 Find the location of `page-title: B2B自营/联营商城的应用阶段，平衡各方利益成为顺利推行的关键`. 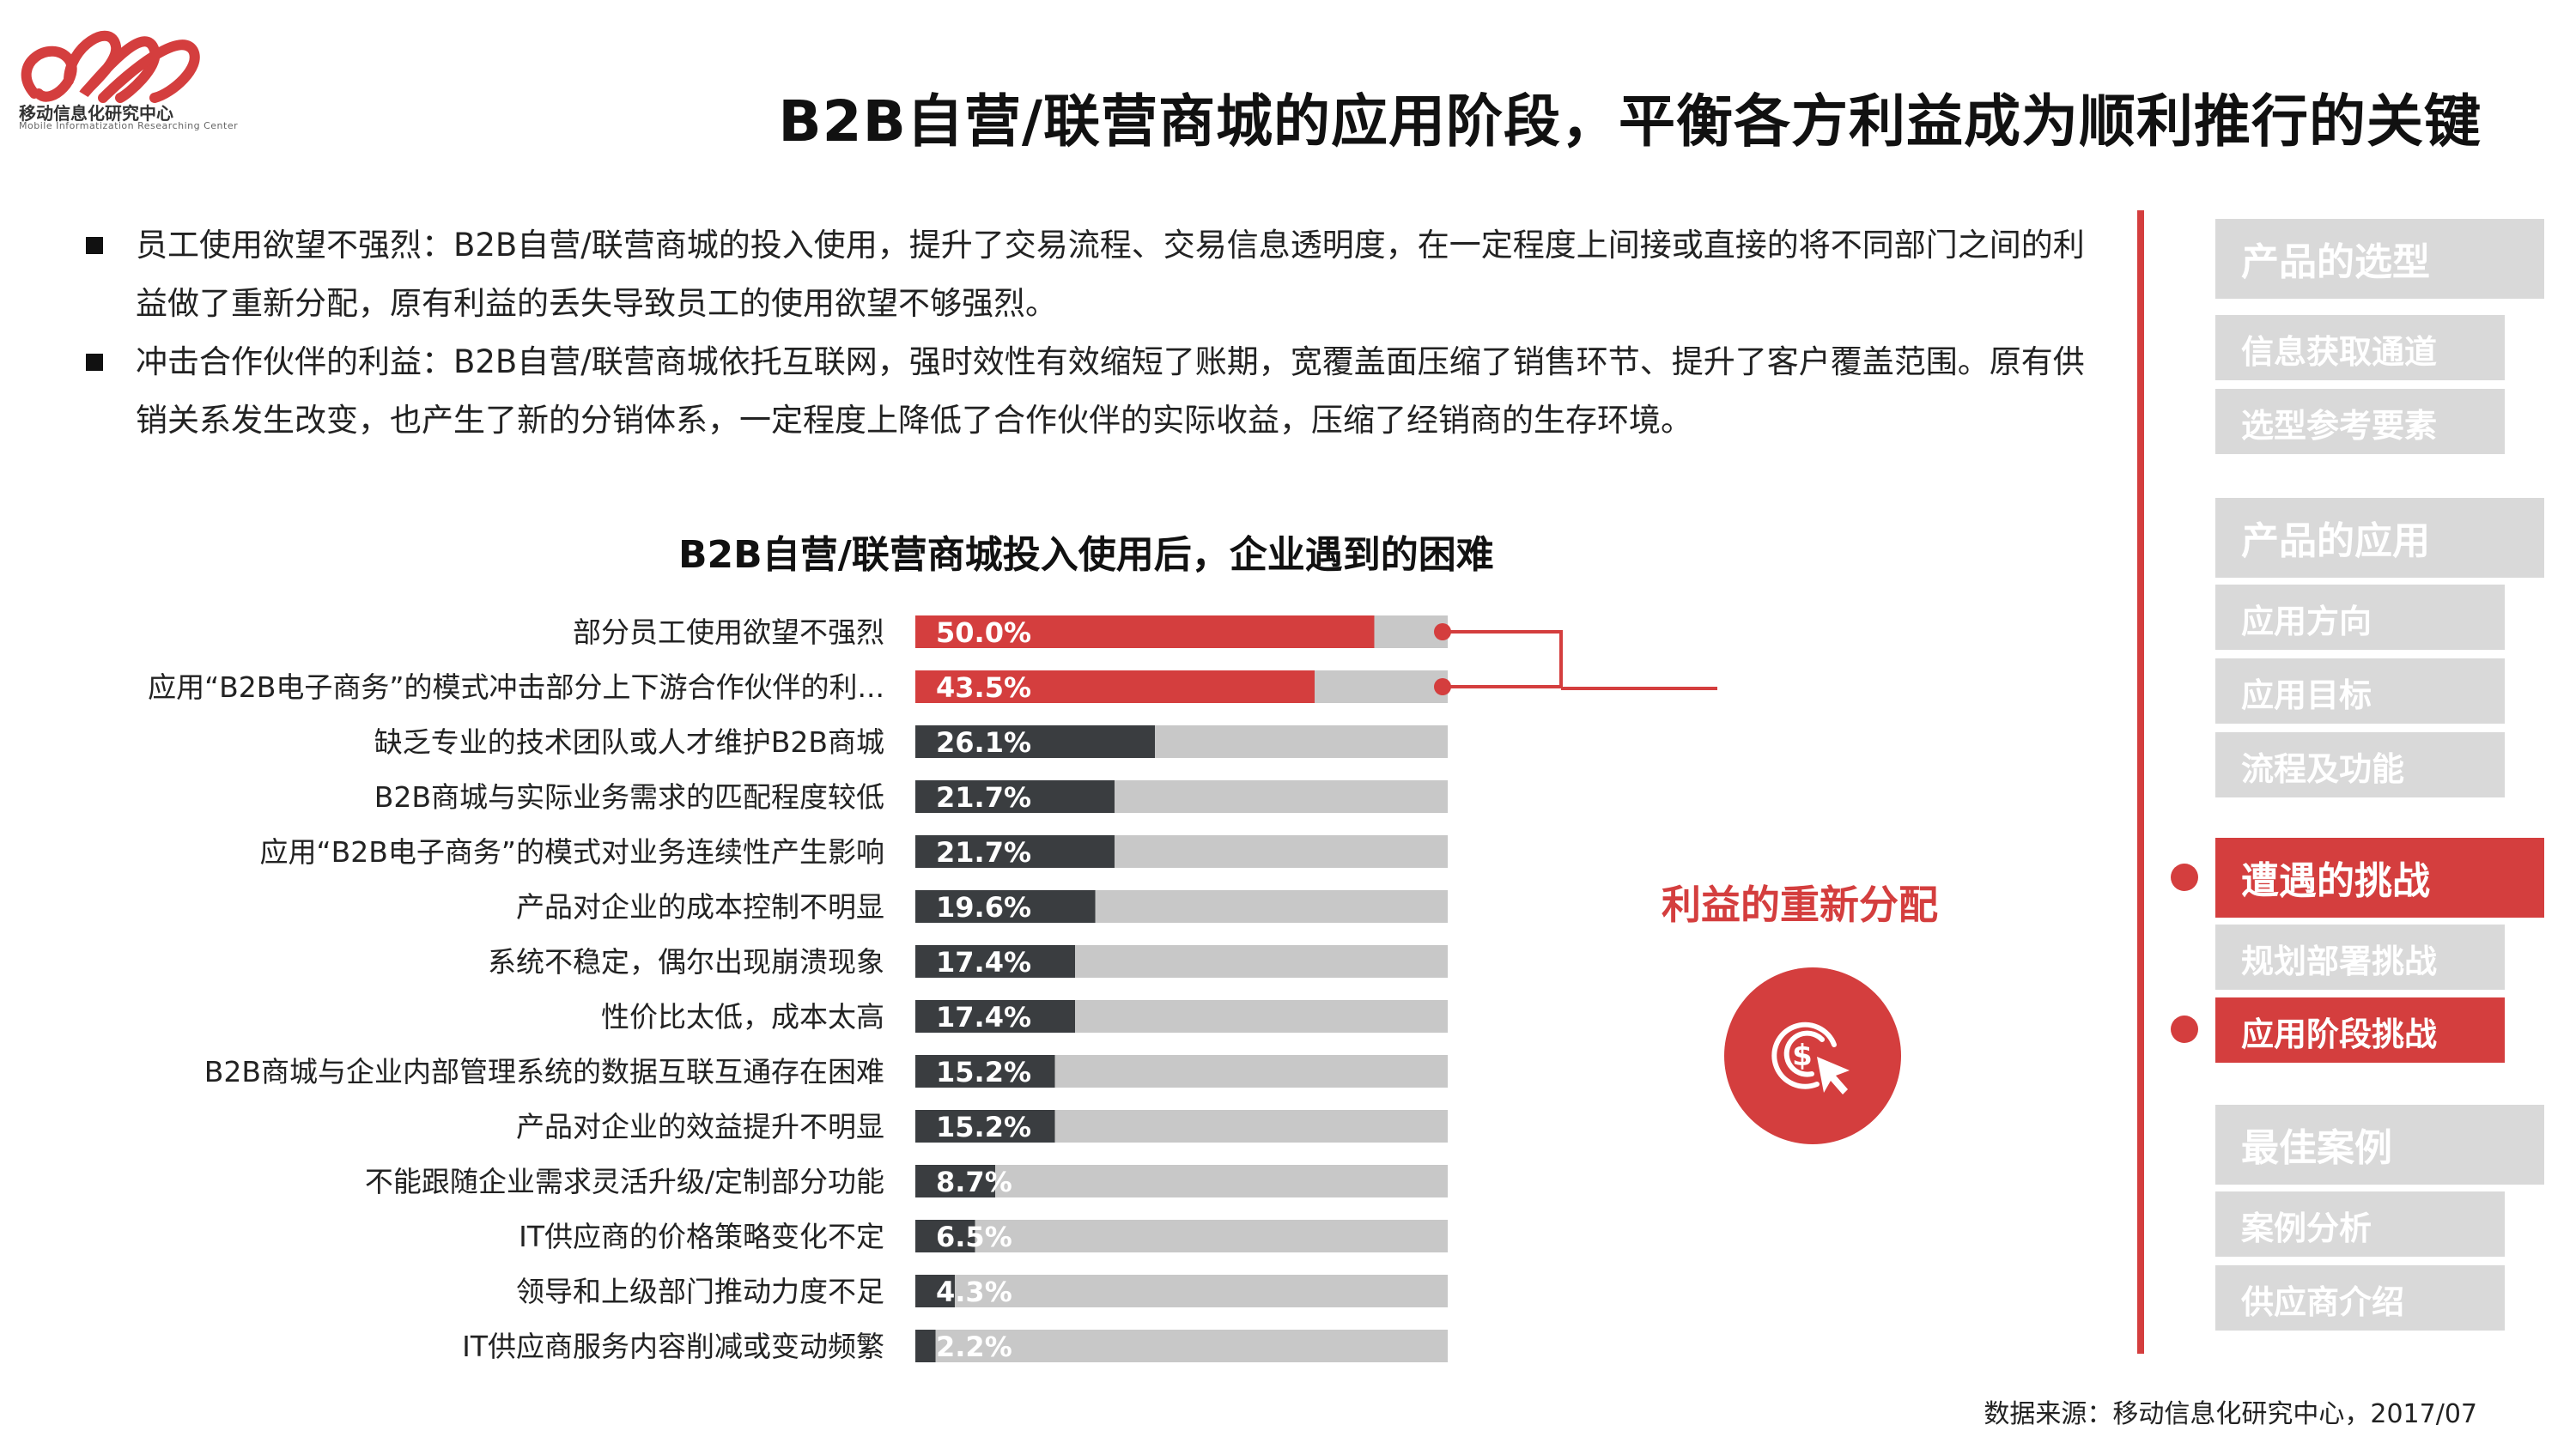

page-title: B2B自营/联营商城的应用阶段，平衡各方利益成为顺利推行的关键 is located at coordinates (1630, 121).